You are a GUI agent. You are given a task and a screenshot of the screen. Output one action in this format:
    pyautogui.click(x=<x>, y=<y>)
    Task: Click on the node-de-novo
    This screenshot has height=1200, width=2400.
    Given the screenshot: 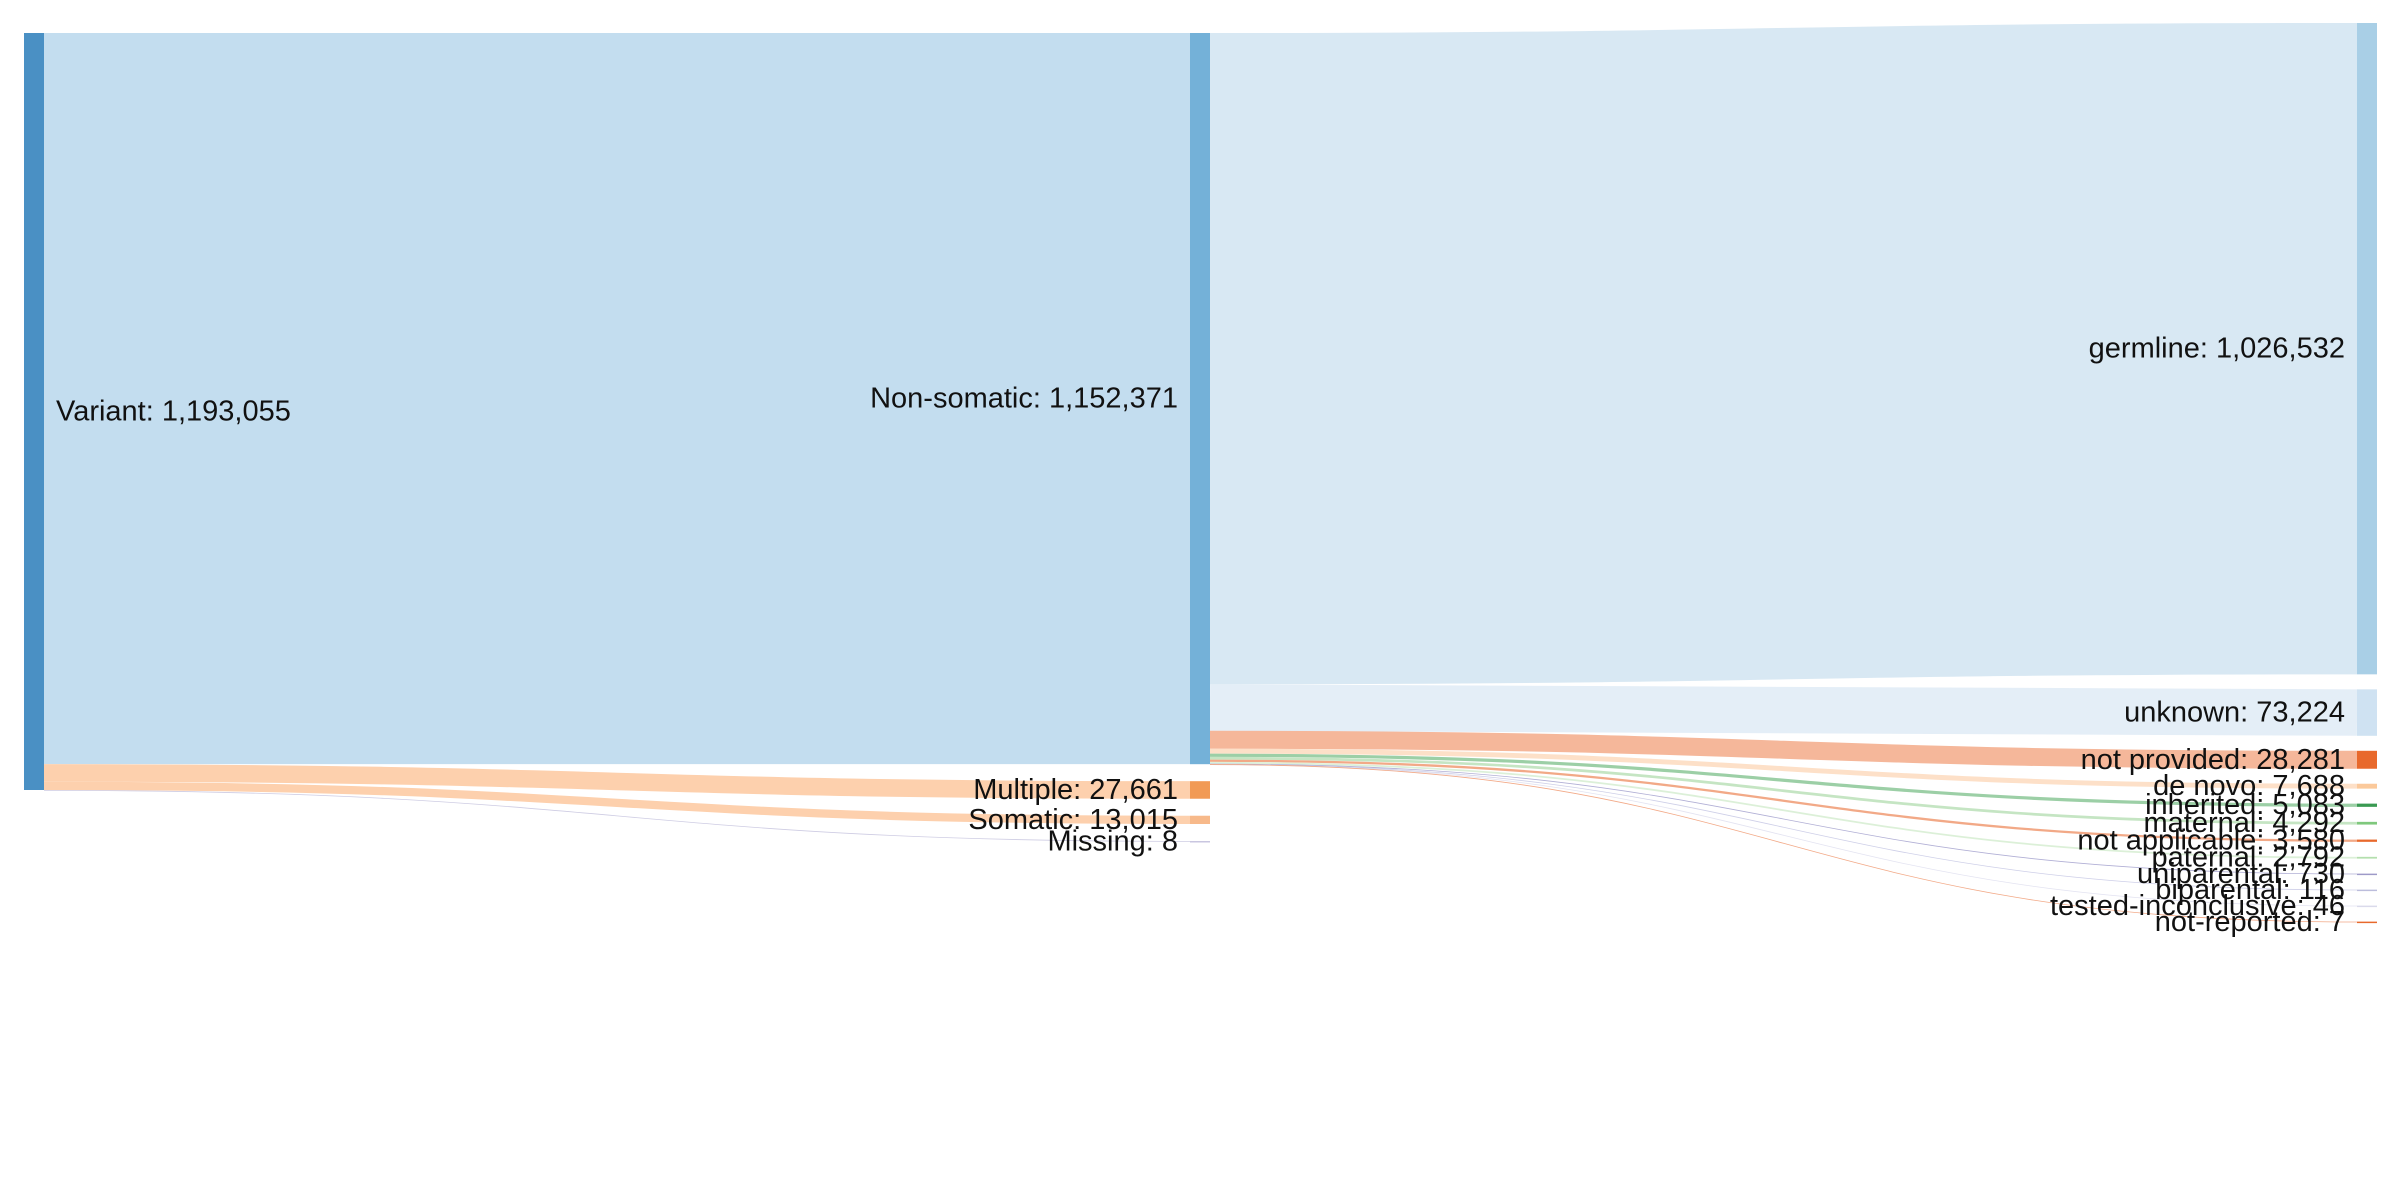 What is the action you would take?
    pyautogui.click(x=2367, y=786)
    